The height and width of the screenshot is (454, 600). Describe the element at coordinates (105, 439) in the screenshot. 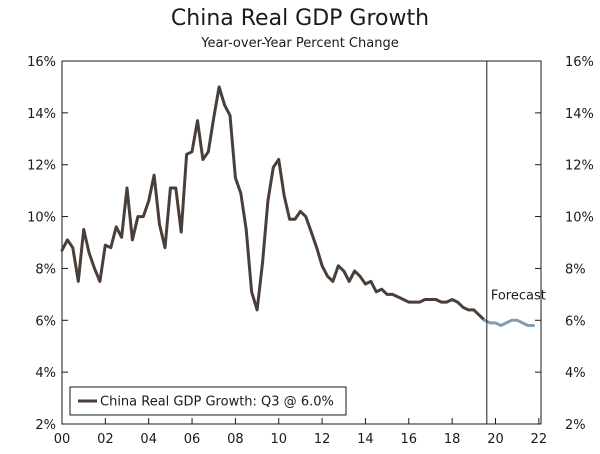

I see `x-tick-label: 02` at that location.